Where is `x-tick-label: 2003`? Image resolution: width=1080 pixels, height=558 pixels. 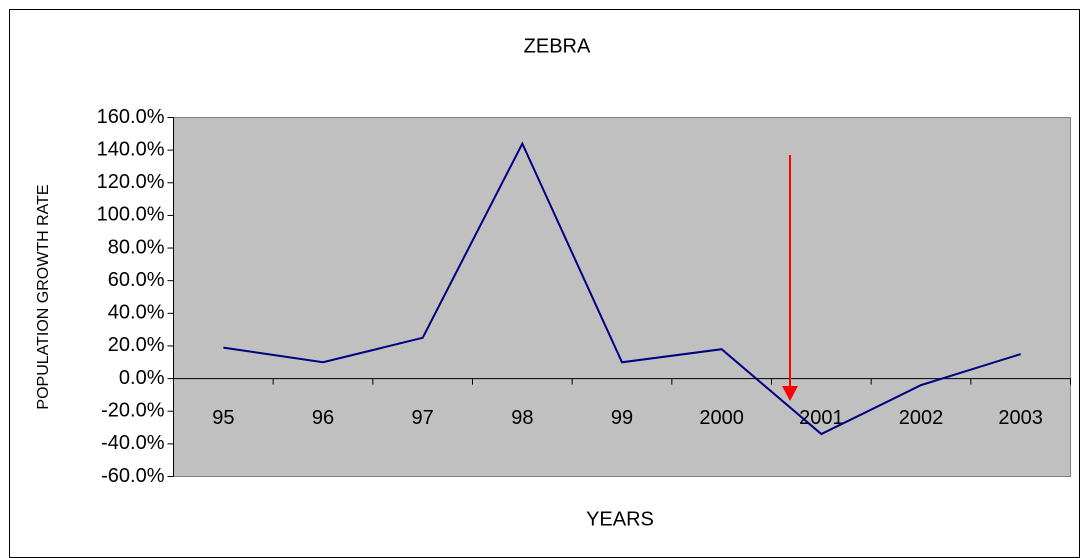
x-tick-label: 2003 is located at coordinates (1020, 418).